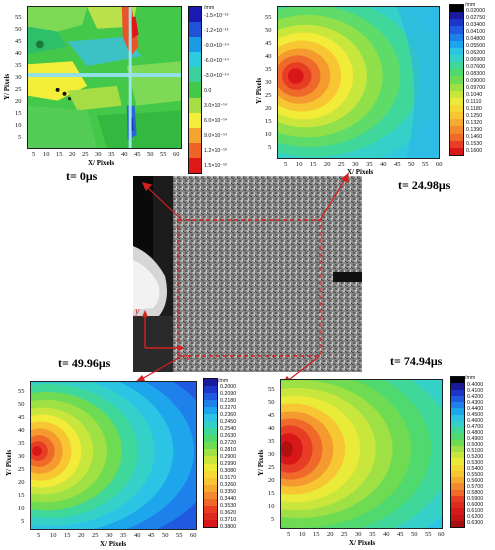 Image resolution: width=495 pixels, height=550 pixels. I want to click on colorbar-label: 1.2×10⁻¹³, so click(215, 151).